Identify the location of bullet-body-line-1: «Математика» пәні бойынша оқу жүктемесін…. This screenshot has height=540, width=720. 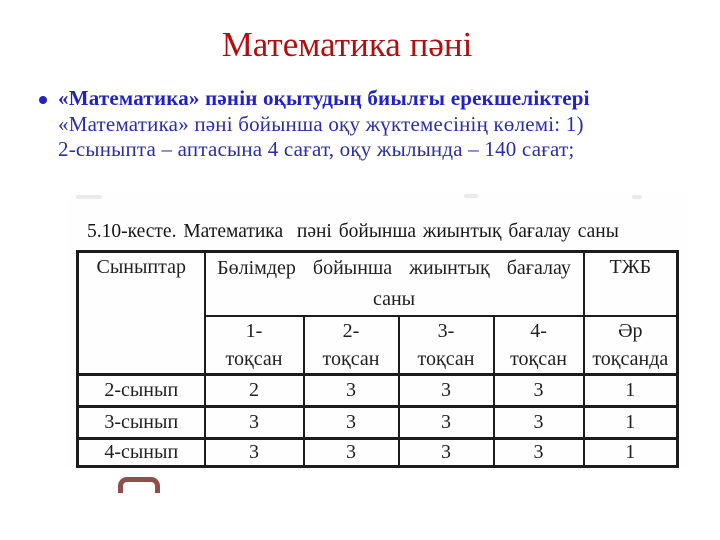
(321, 123).